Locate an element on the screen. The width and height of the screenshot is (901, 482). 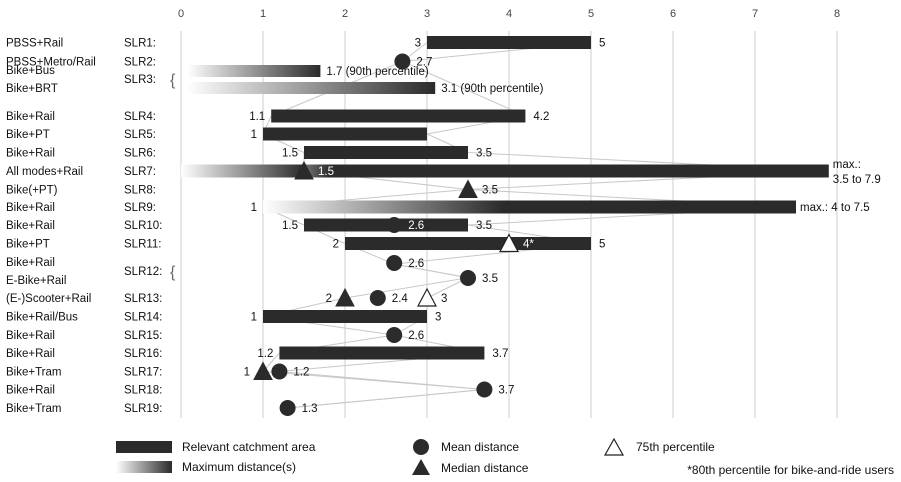
legend-maximum-label: Maximum distance(s) is located at coordinates (239, 467).